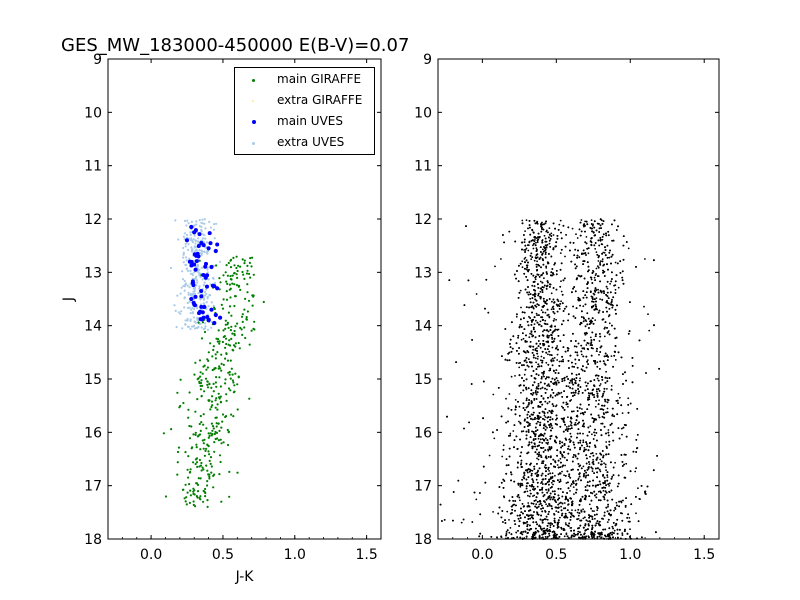  Describe the element at coordinates (423, 433) in the screenshot. I see `y-tick-label: 16` at that location.